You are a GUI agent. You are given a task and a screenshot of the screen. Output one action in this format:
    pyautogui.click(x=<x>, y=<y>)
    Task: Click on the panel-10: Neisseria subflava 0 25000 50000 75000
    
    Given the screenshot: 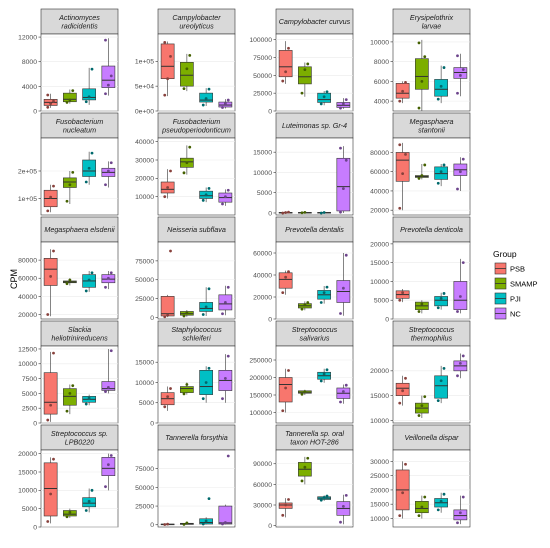 What is the action you would take?
    pyautogui.click(x=185, y=269)
    